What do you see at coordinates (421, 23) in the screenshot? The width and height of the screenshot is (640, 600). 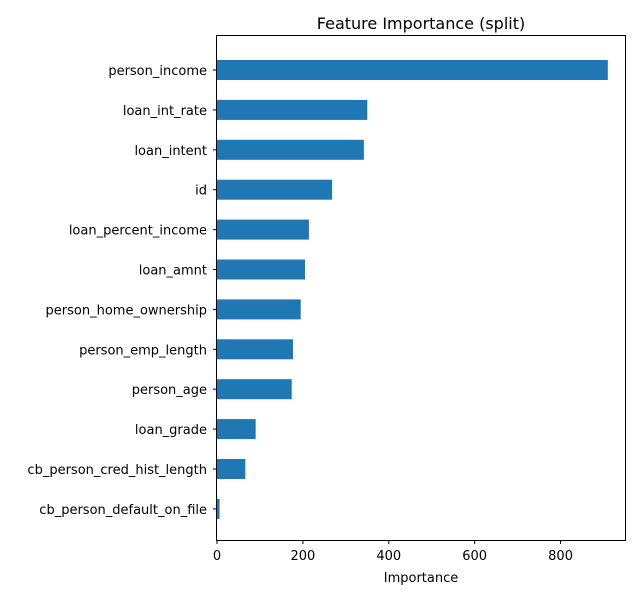 I see `chart-title: Feature Importance (split)` at bounding box center [421, 23].